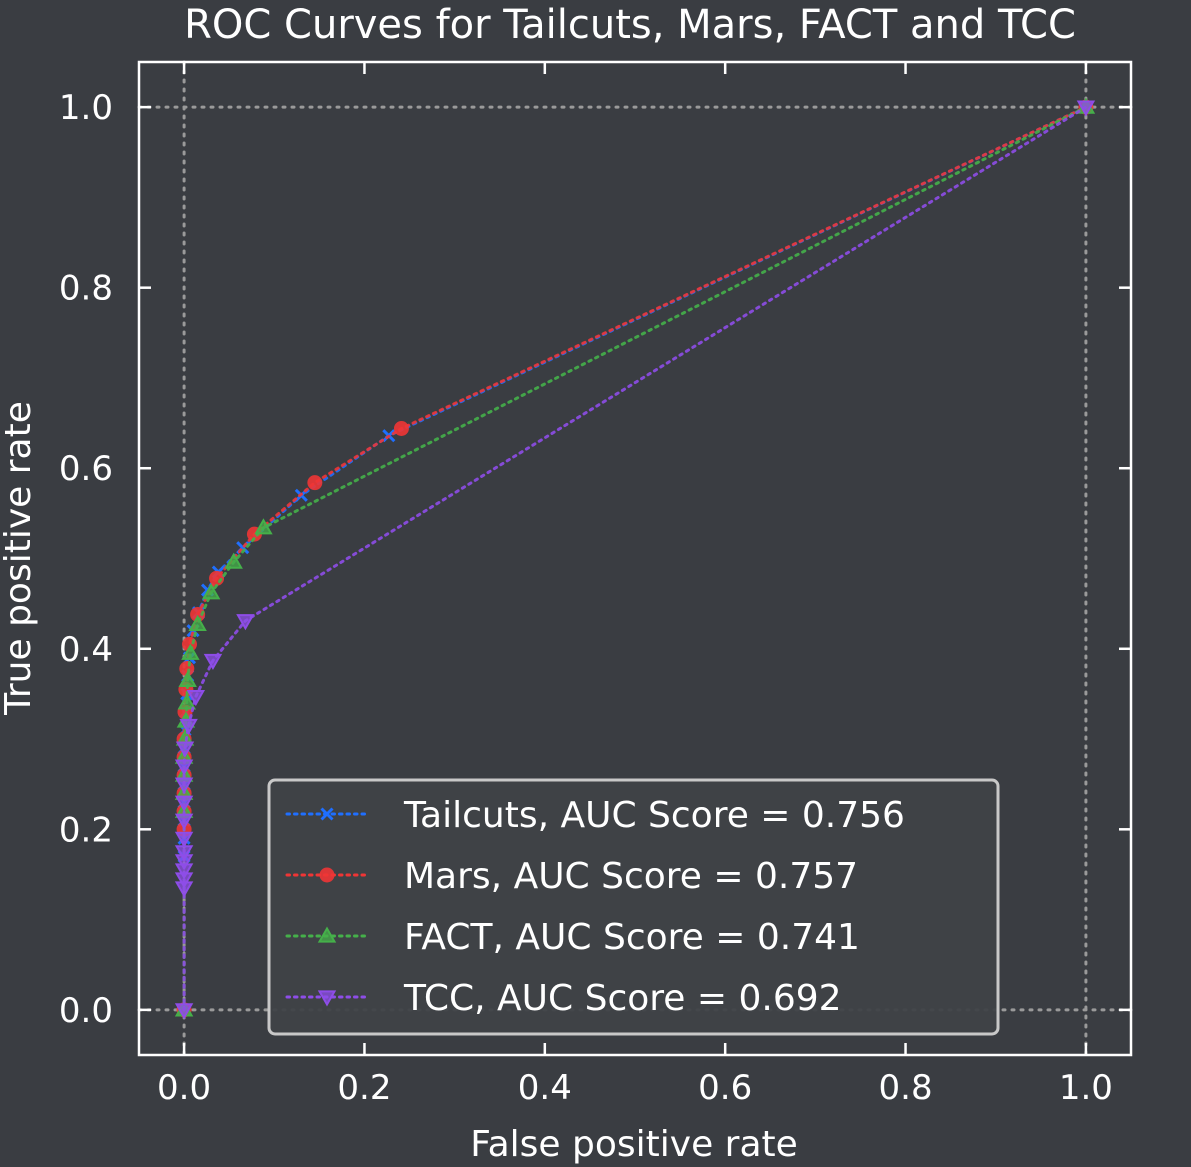 The width and height of the screenshot is (1191, 1167). Describe the element at coordinates (632, 937) in the screenshot. I see `legend-label: FACT, AUC Score = 0.741` at that location.